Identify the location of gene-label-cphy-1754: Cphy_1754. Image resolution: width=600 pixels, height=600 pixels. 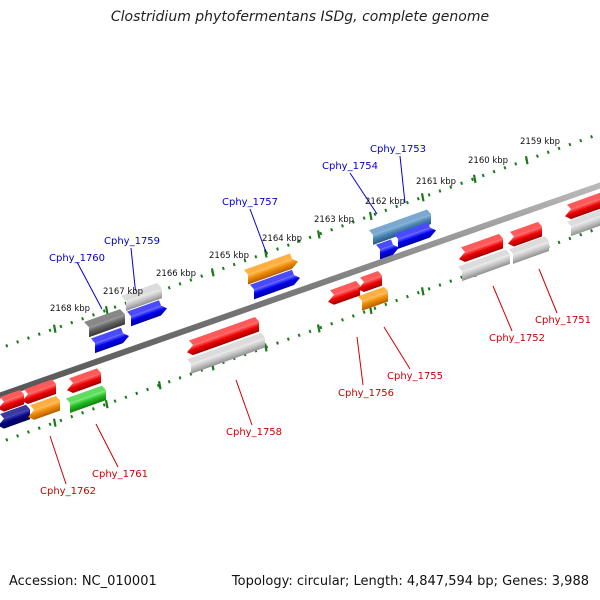
(350, 166).